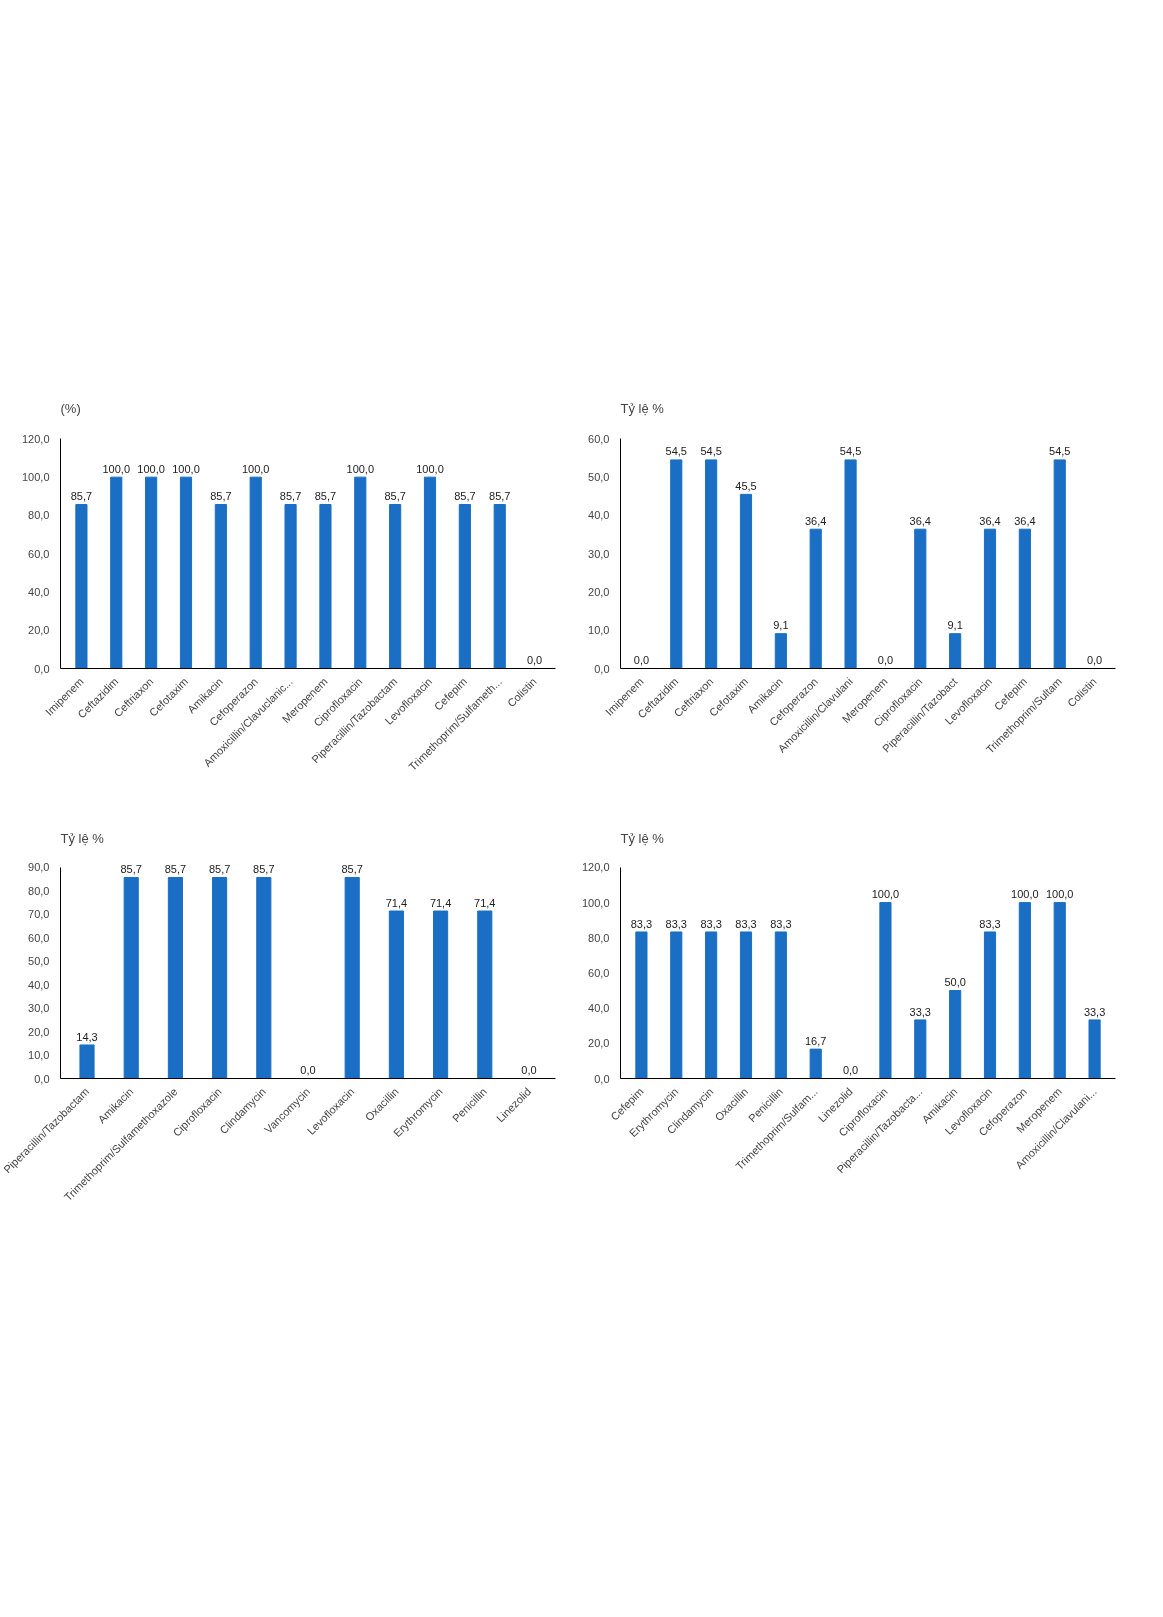  What do you see at coordinates (920, 1011) in the screenshot?
I see `data-label: 33,3` at bounding box center [920, 1011].